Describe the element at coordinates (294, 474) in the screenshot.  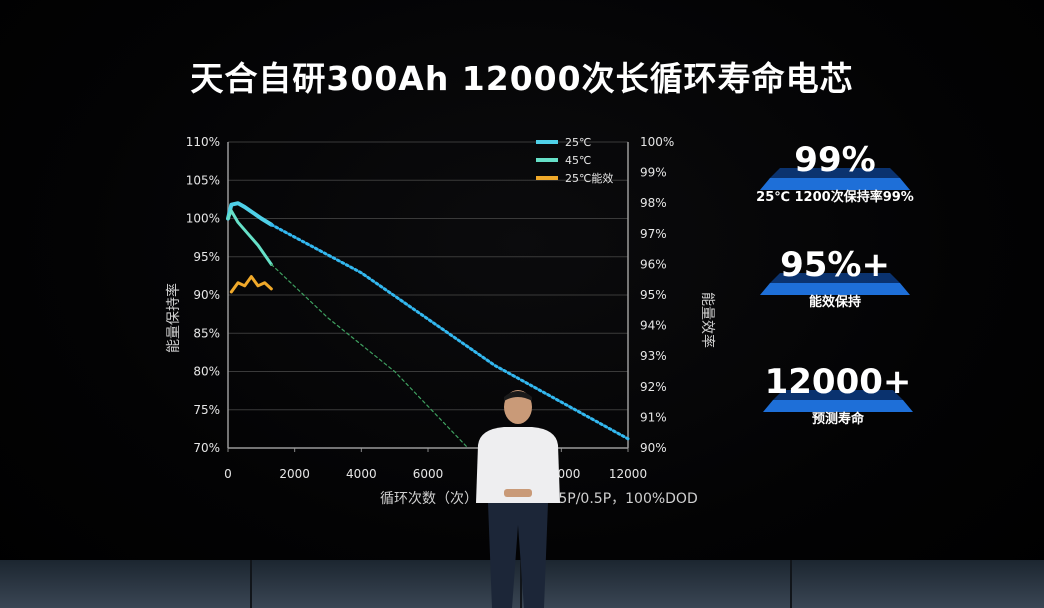
I see `x-tick-label: 2000` at that location.